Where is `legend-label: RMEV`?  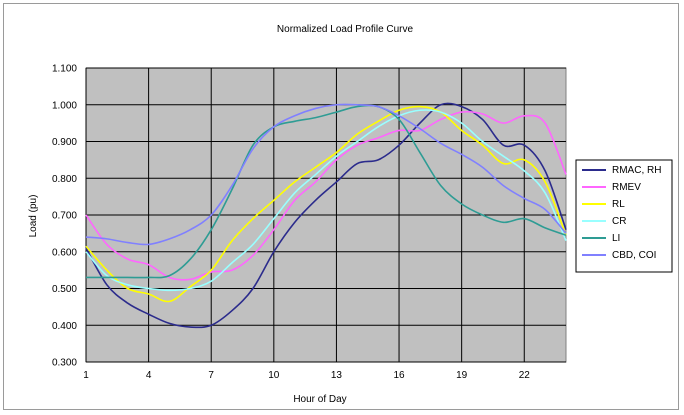
legend-label: RMEV is located at coordinates (626, 187).